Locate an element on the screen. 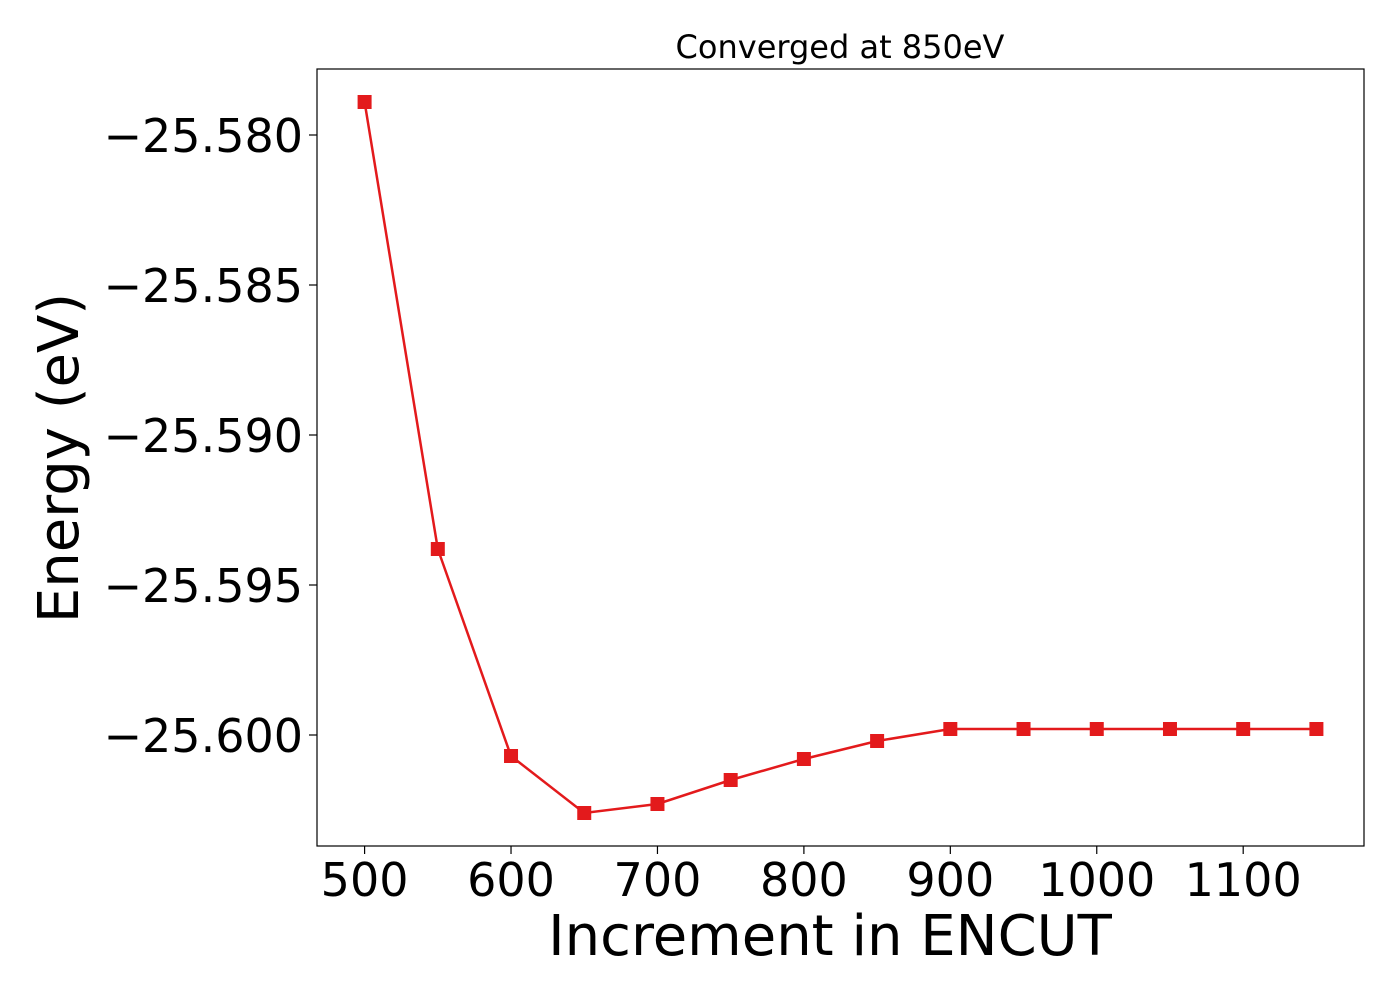 The width and height of the screenshot is (1400, 1000). x-axis-ticks: 500 600 700 800 900 1000 1100 is located at coordinates (811, 876).